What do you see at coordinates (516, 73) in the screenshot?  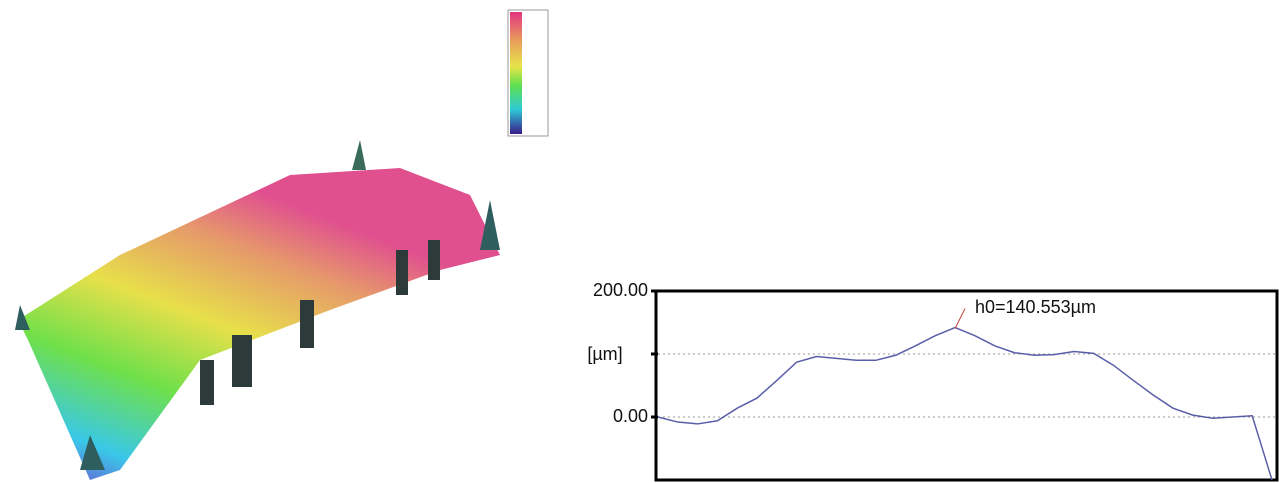 I see `color-bar` at bounding box center [516, 73].